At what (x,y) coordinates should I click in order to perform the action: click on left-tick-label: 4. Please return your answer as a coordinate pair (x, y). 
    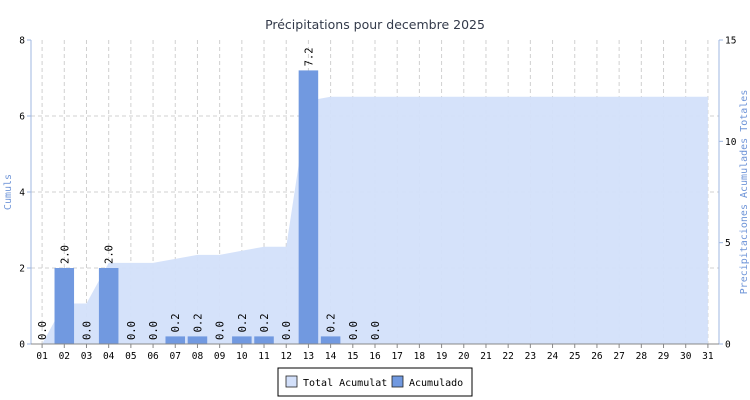
    Looking at the image, I should click on (22, 193).